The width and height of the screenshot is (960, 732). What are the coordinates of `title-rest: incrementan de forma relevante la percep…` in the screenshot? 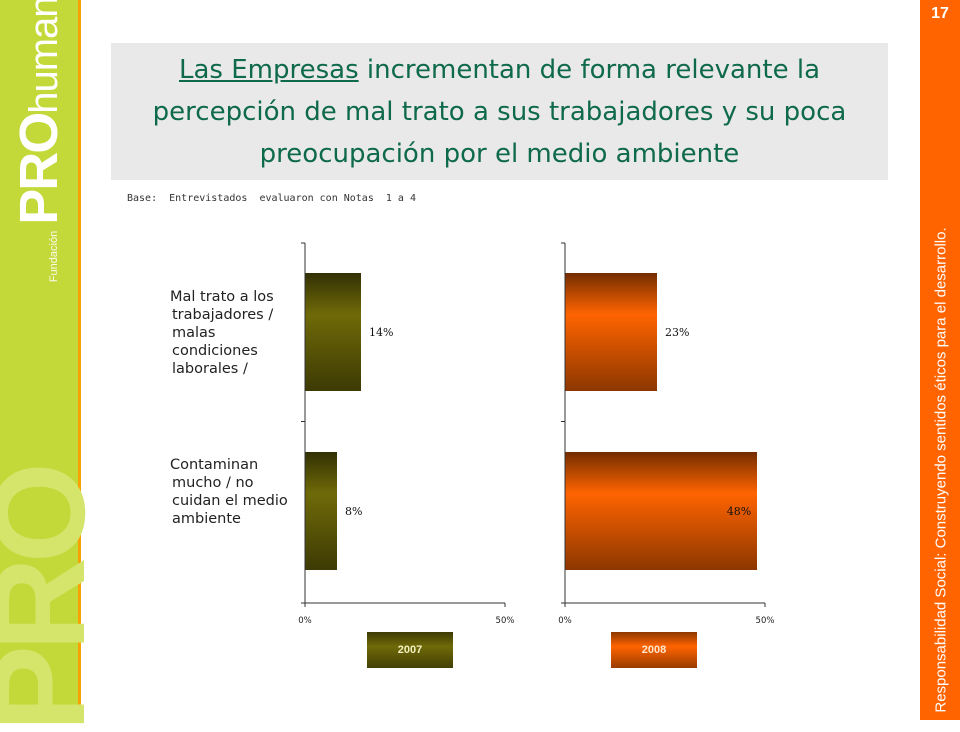 It's located at (499, 111).